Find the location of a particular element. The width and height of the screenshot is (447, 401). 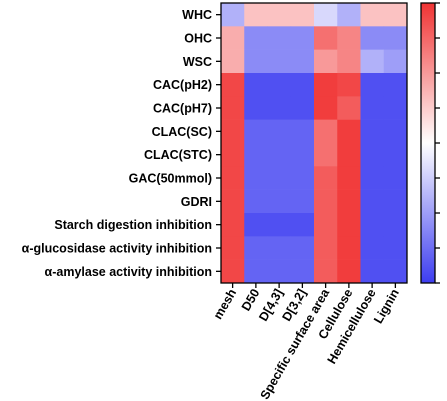

row-label: WHC is located at coordinates (197, 15).